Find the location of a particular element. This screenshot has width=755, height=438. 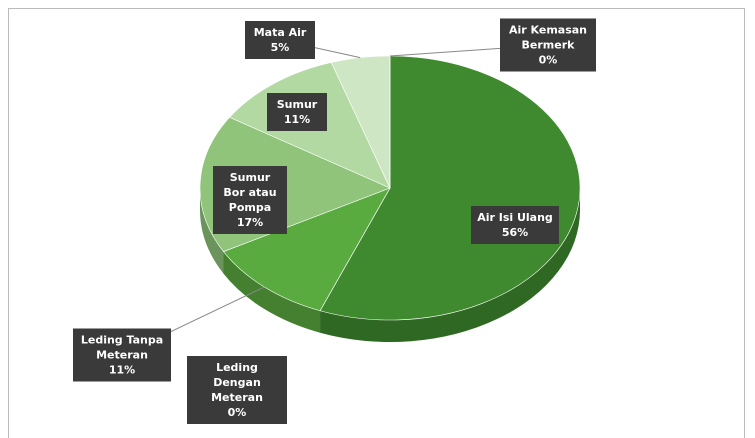

data-label: Leding Dengan Meteran 0% is located at coordinates (237, 390).